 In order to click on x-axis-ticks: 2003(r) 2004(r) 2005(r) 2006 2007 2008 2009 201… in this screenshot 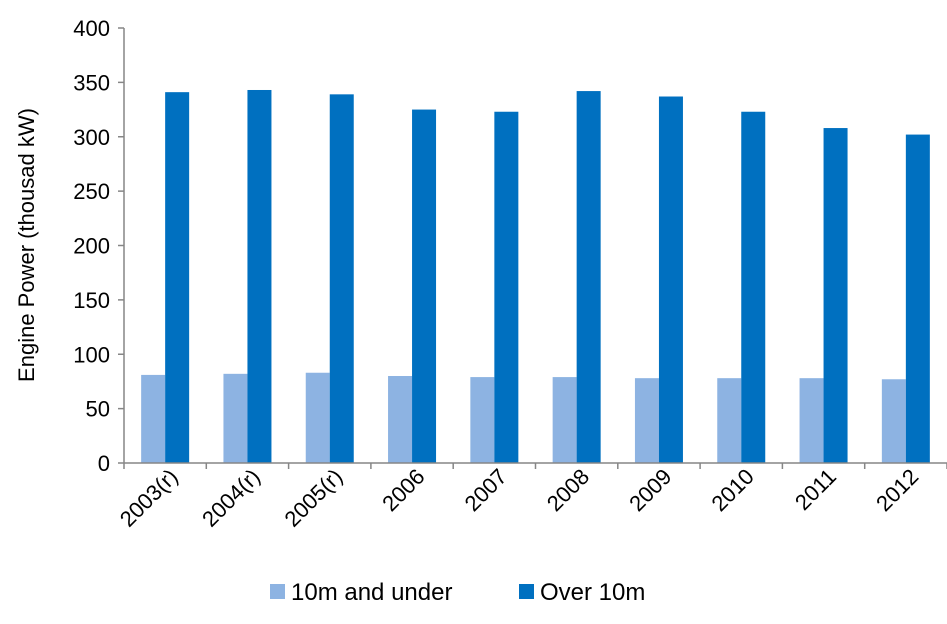, I will do `click(531, 497)`.